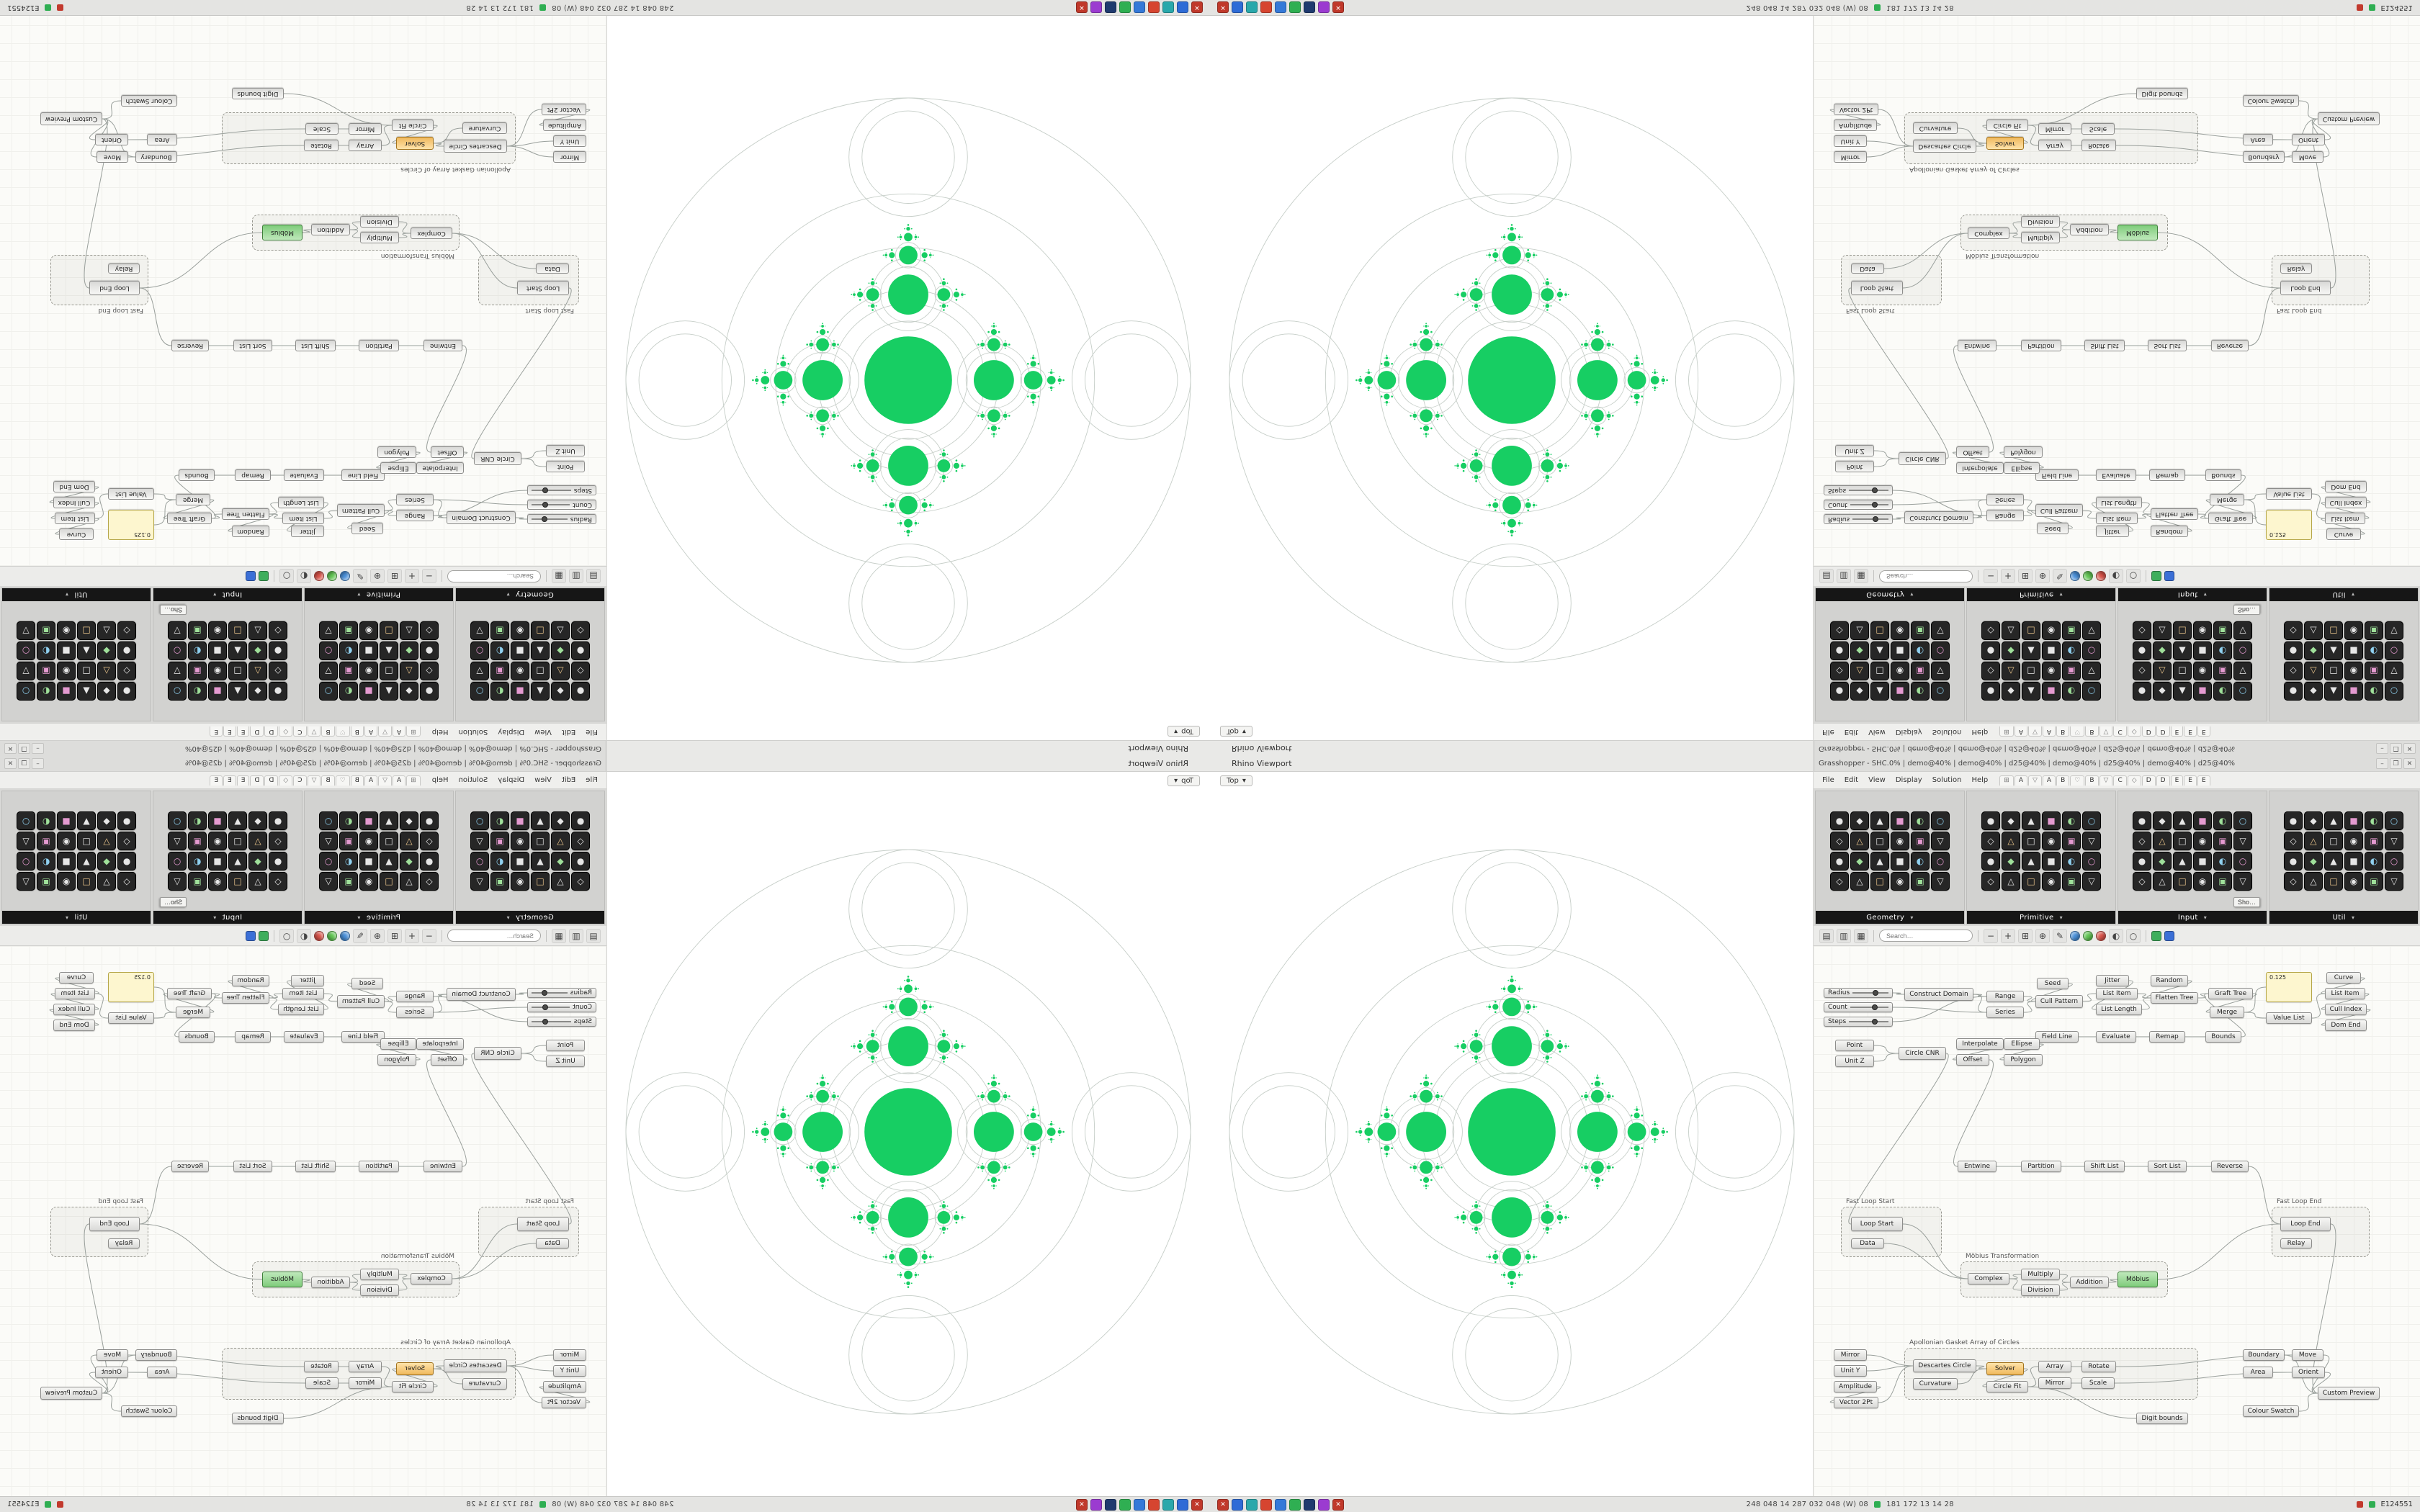 The width and height of the screenshot is (2420, 1512). What do you see at coordinates (2098, 129) in the screenshot?
I see `node-scale-39: Scale` at bounding box center [2098, 129].